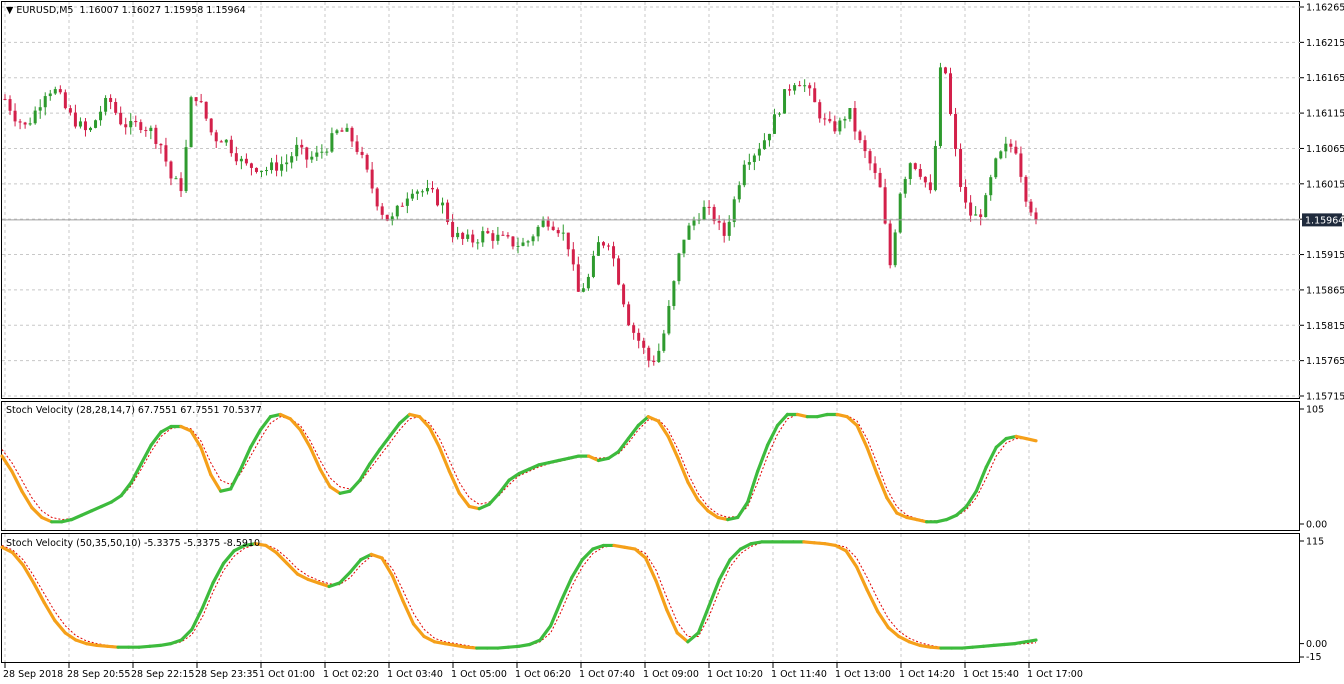 Image resolution: width=1344 pixels, height=684 pixels. I want to click on x-tick-label: 1 Oct 06:20, so click(543, 674).